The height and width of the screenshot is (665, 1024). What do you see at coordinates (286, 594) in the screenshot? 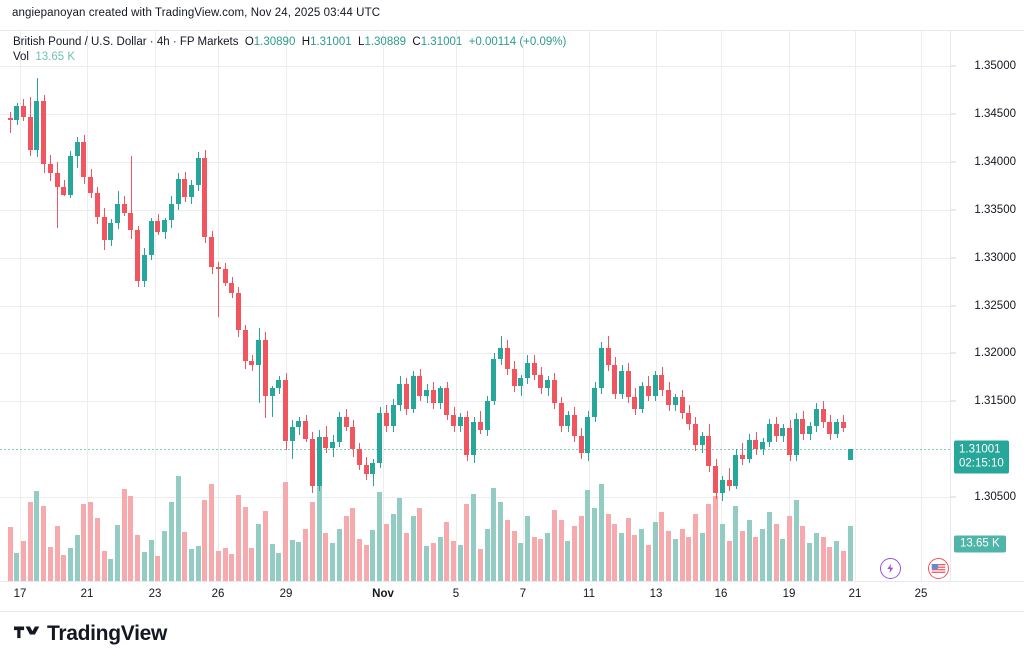
I see `time-tick-label: 29` at bounding box center [286, 594].